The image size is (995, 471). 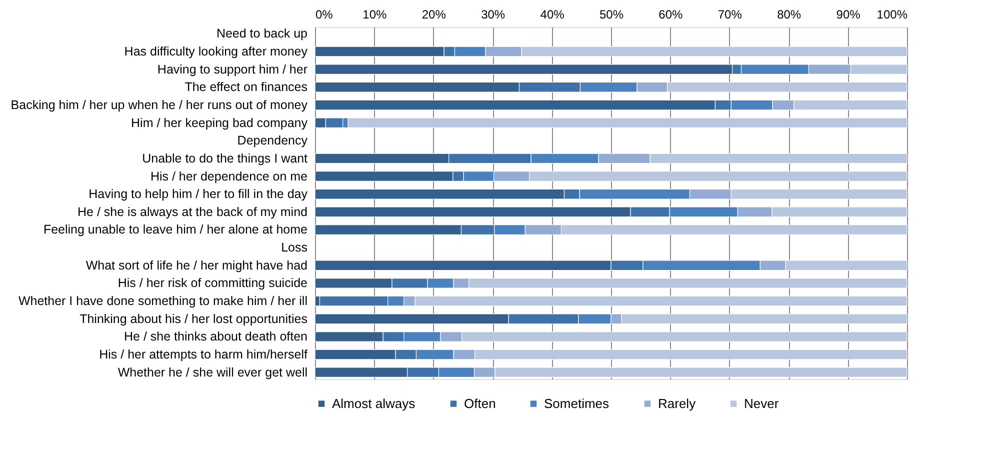 What do you see at coordinates (175, 229) in the screenshot?
I see `y-tick-label: Feeling unable to leave him / her alone at home` at bounding box center [175, 229].